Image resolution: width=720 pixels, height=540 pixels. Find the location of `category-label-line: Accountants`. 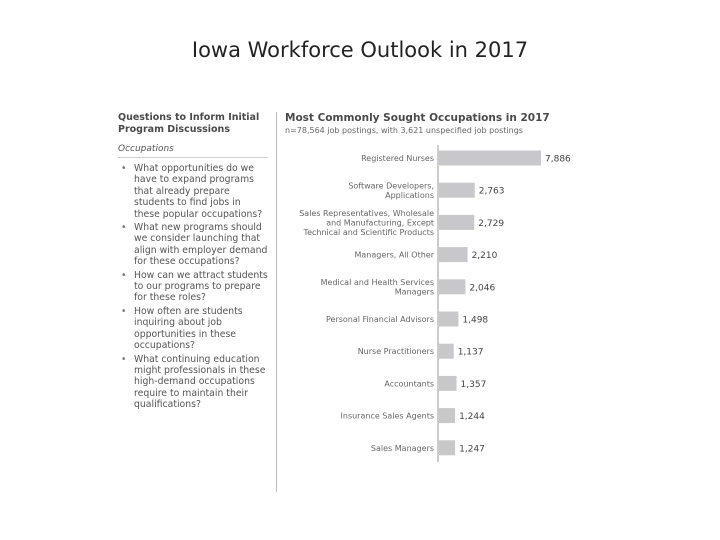

category-label-line: Accountants is located at coordinates (409, 383).